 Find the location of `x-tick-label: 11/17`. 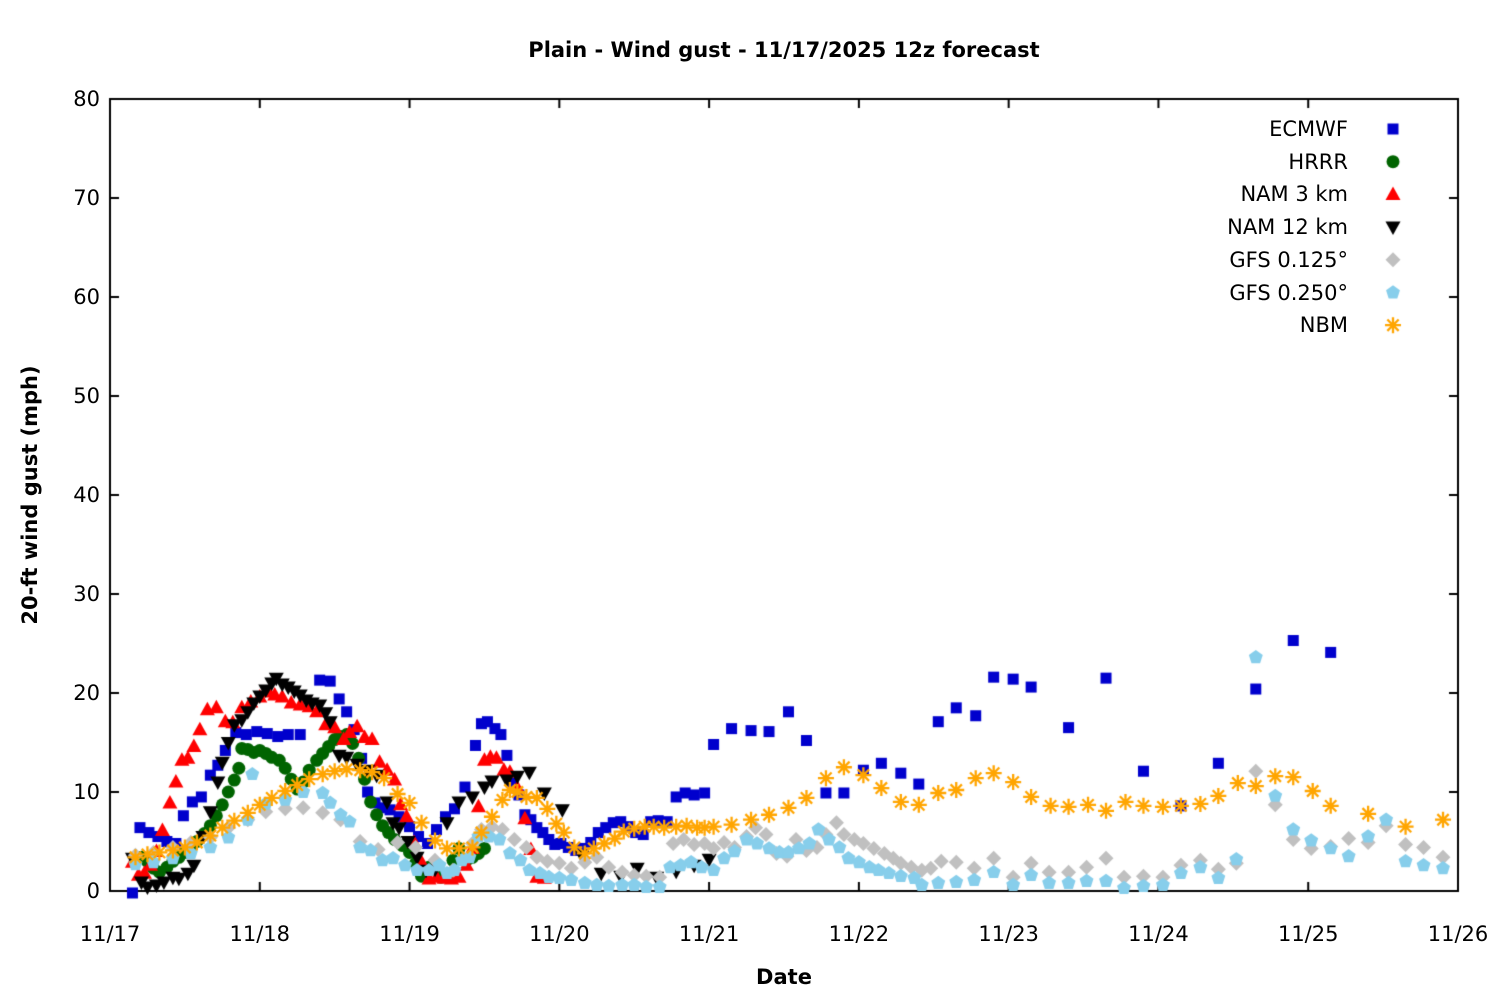

x-tick-label: 11/17 is located at coordinates (110, 934).